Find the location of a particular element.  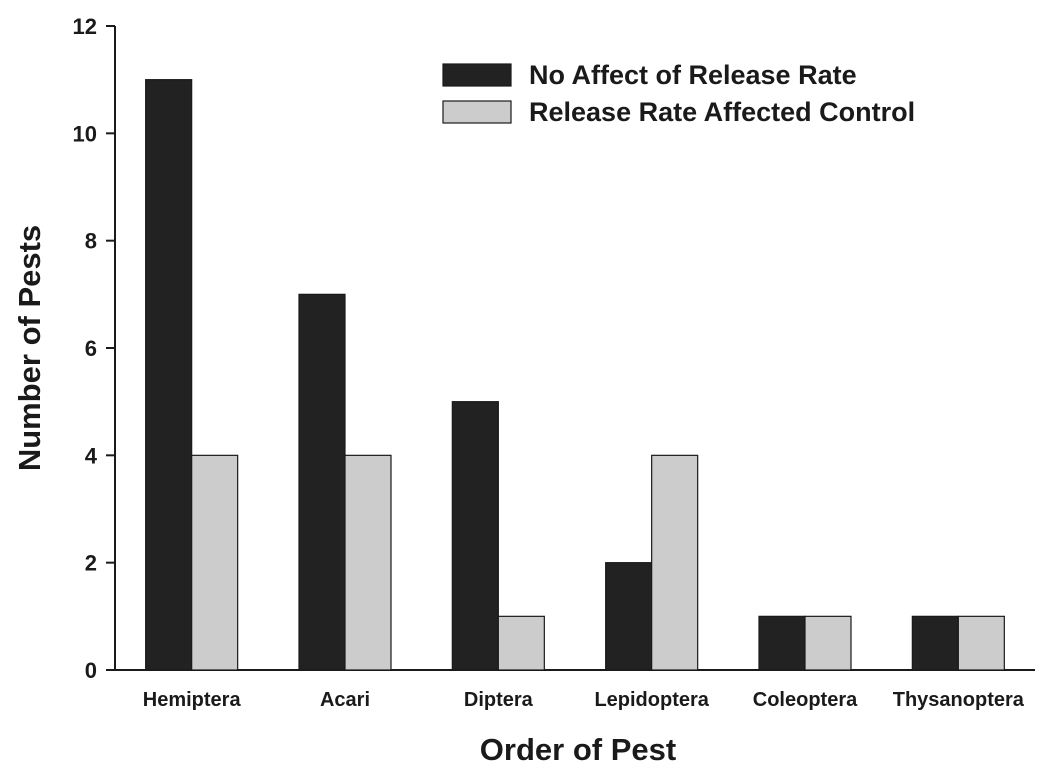

y-tick-label: 4 is located at coordinates (91, 455).